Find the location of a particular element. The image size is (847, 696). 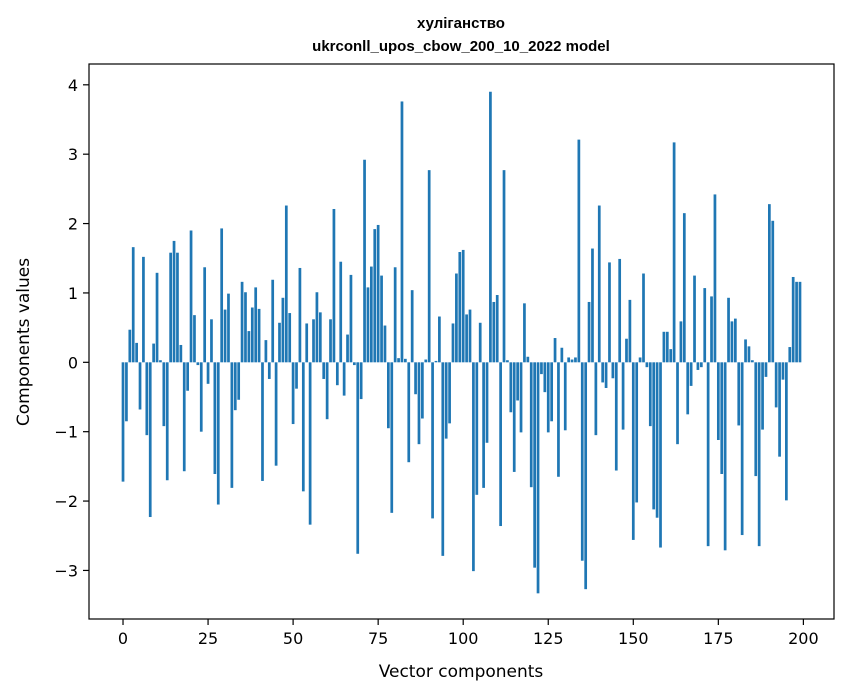

x-tick-label: 150 is located at coordinates (633, 638).